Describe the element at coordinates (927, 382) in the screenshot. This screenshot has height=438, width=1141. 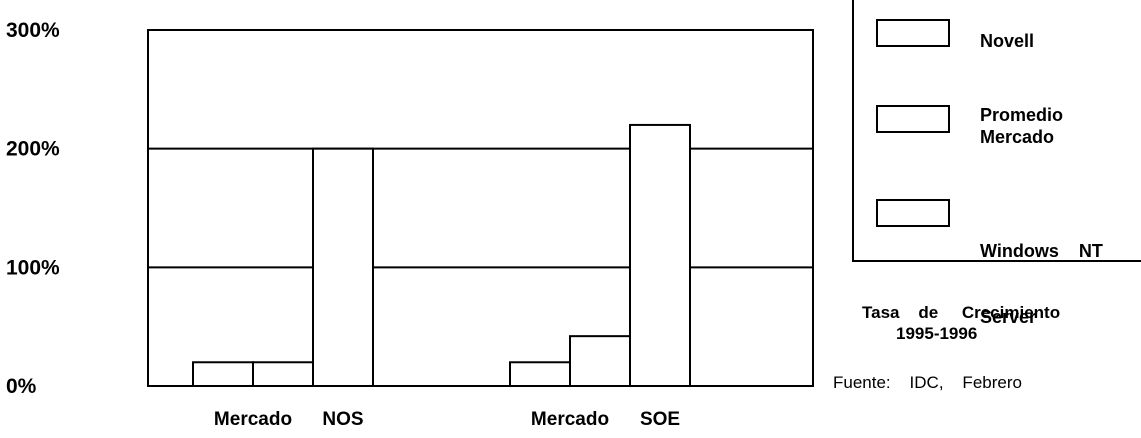
I see `source-note: Fuente: IDC, Febrero` at that location.